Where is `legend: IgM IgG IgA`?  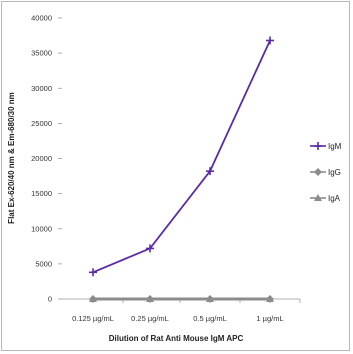 legend: IgM IgG IgA is located at coordinates (326, 172).